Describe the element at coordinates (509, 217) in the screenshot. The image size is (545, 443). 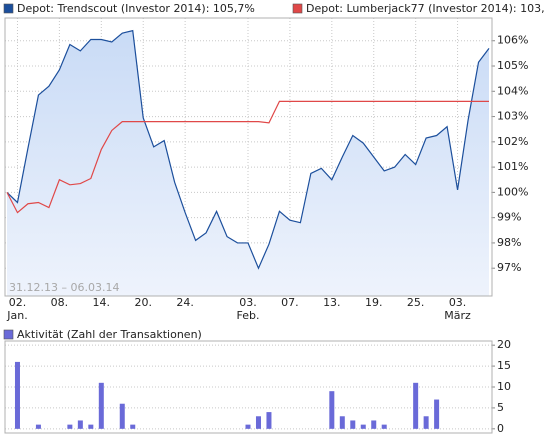
I see `y-tick-label: 99%` at that location.